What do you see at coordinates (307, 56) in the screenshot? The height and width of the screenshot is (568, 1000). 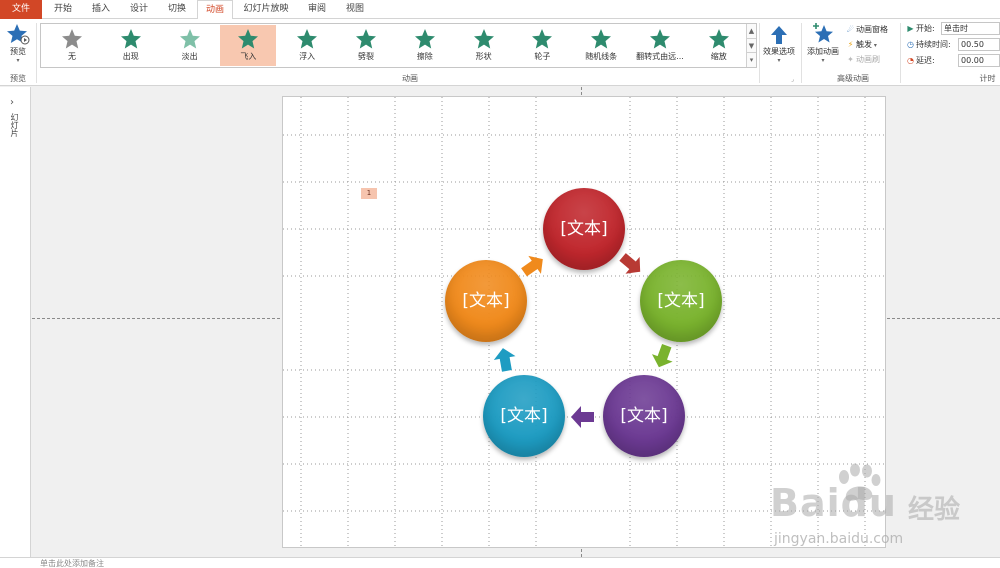 I see `anim-float-in-label: 浮入` at bounding box center [307, 56].